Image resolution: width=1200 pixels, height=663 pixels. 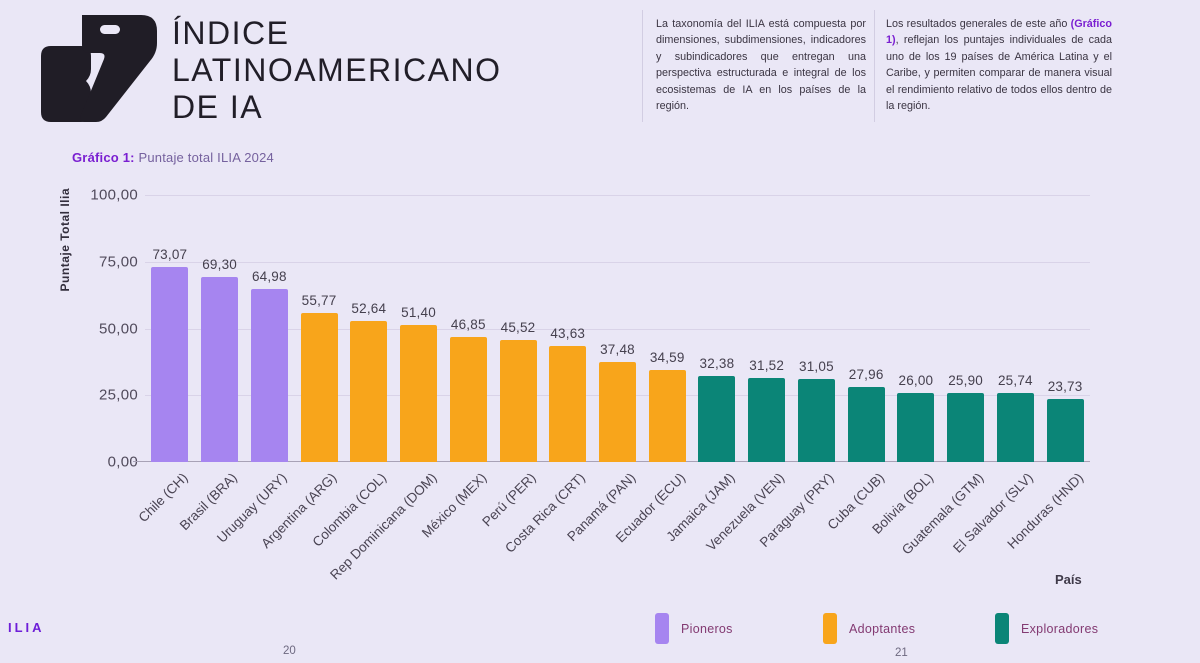 I want to click on intro-right-text: Los resultados generales de este año, so click(x=978, y=24).